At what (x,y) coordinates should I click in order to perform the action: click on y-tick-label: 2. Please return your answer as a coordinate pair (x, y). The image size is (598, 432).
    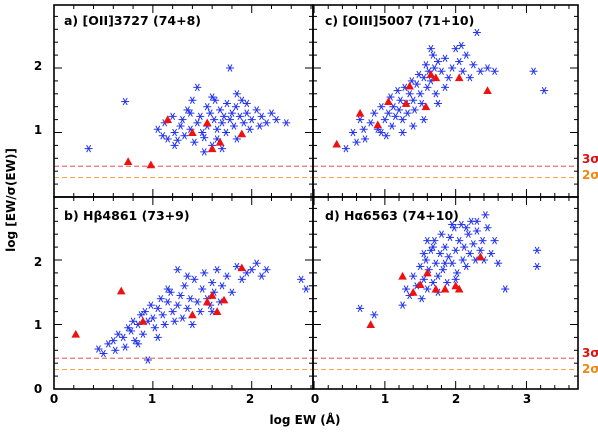
    Looking at the image, I should click on (38, 262).